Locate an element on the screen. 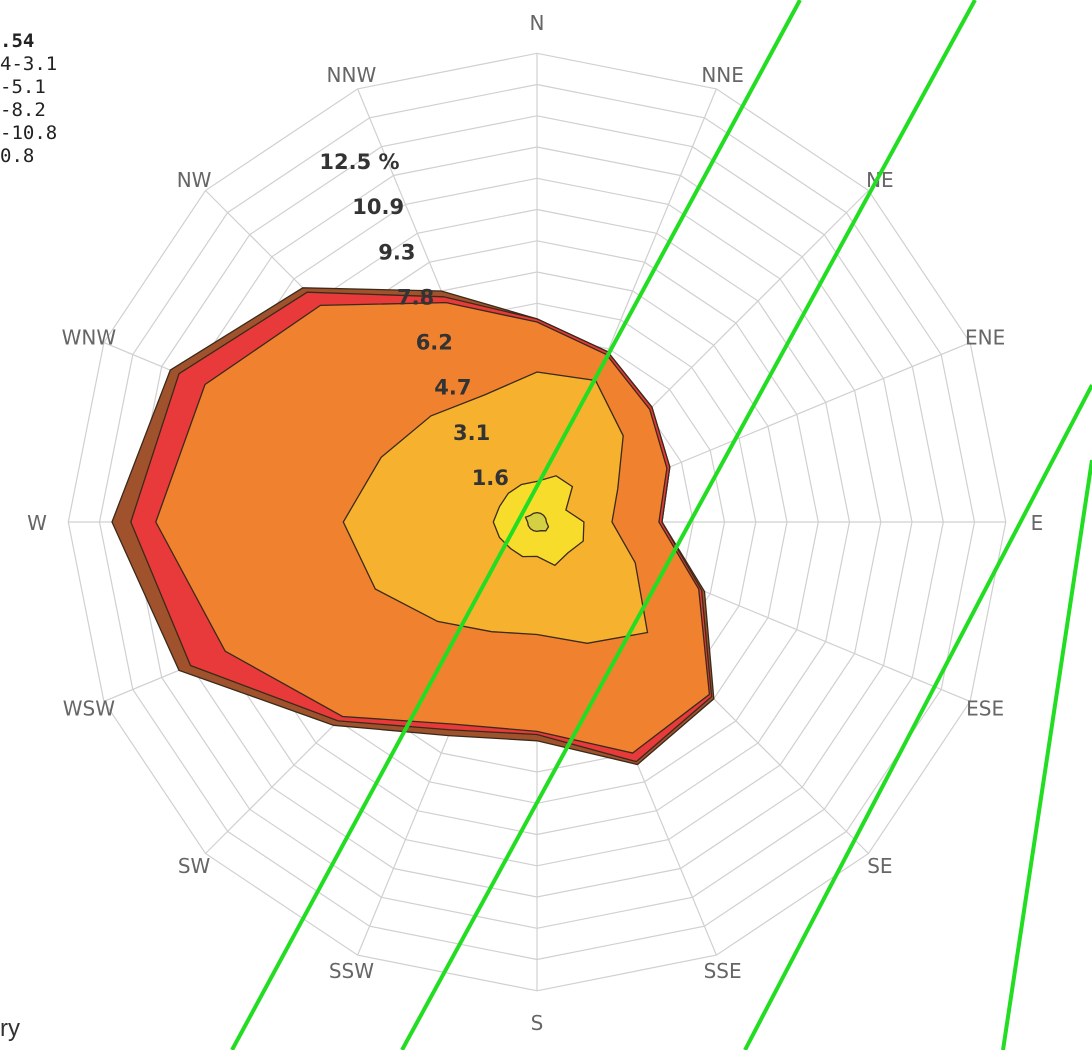 The image size is (1092, 1050). ring-label: 7.8 is located at coordinates (415, 297).